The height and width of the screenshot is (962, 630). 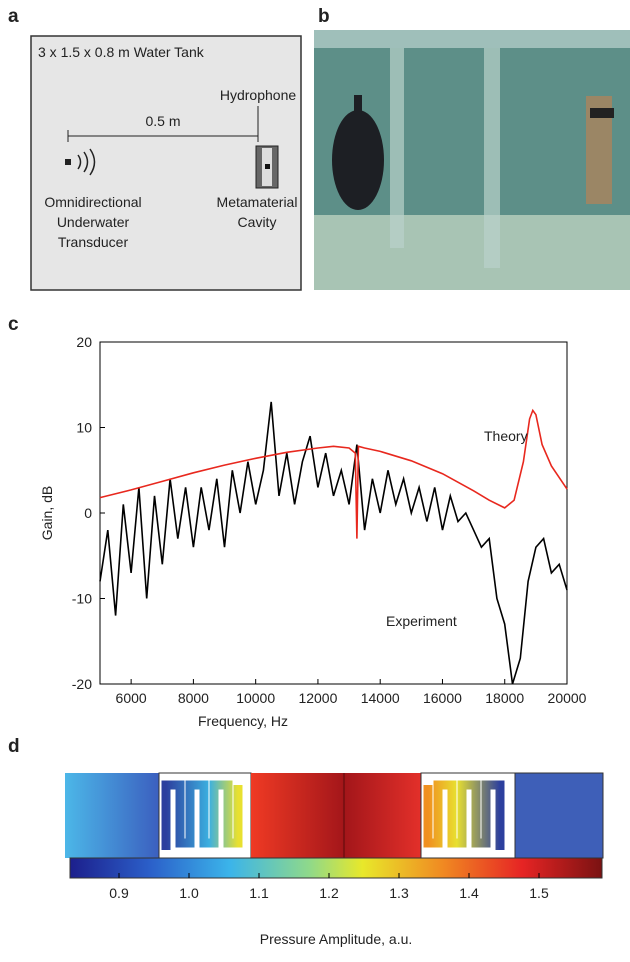 I want to click on tank-label: 3 x 1.5 x 0.8 m Water Tank, so click(x=121, y=52).